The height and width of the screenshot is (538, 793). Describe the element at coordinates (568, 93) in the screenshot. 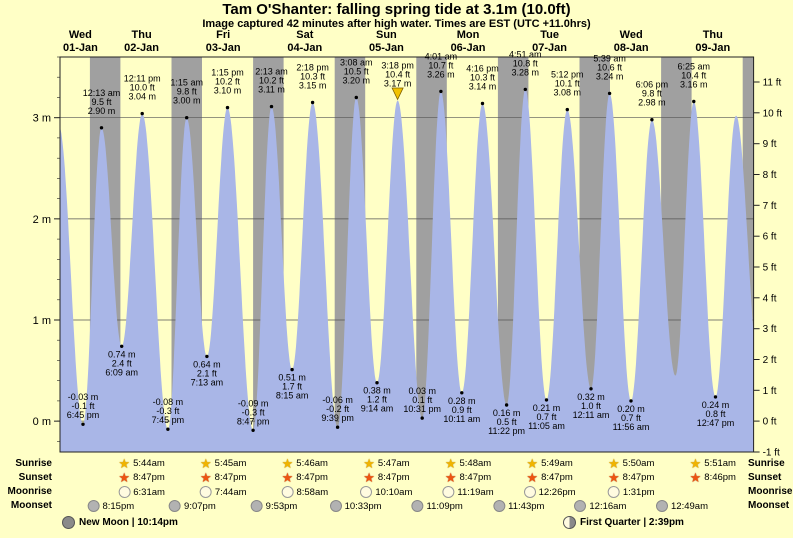

I see `tide-extreme-label: 3.08 m` at that location.